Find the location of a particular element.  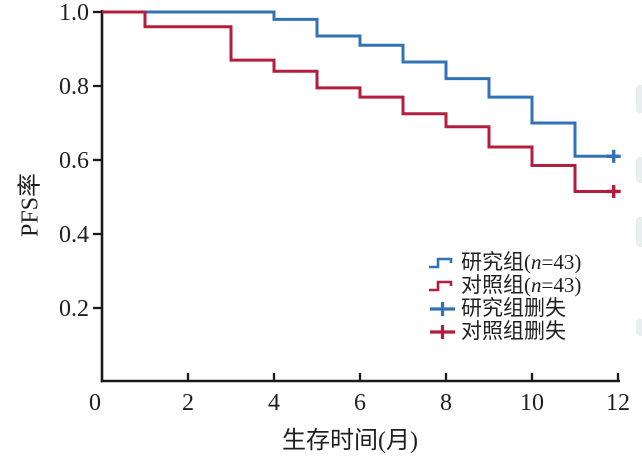

legend-item-0: 研究组(n=43) is located at coordinates (504, 262).